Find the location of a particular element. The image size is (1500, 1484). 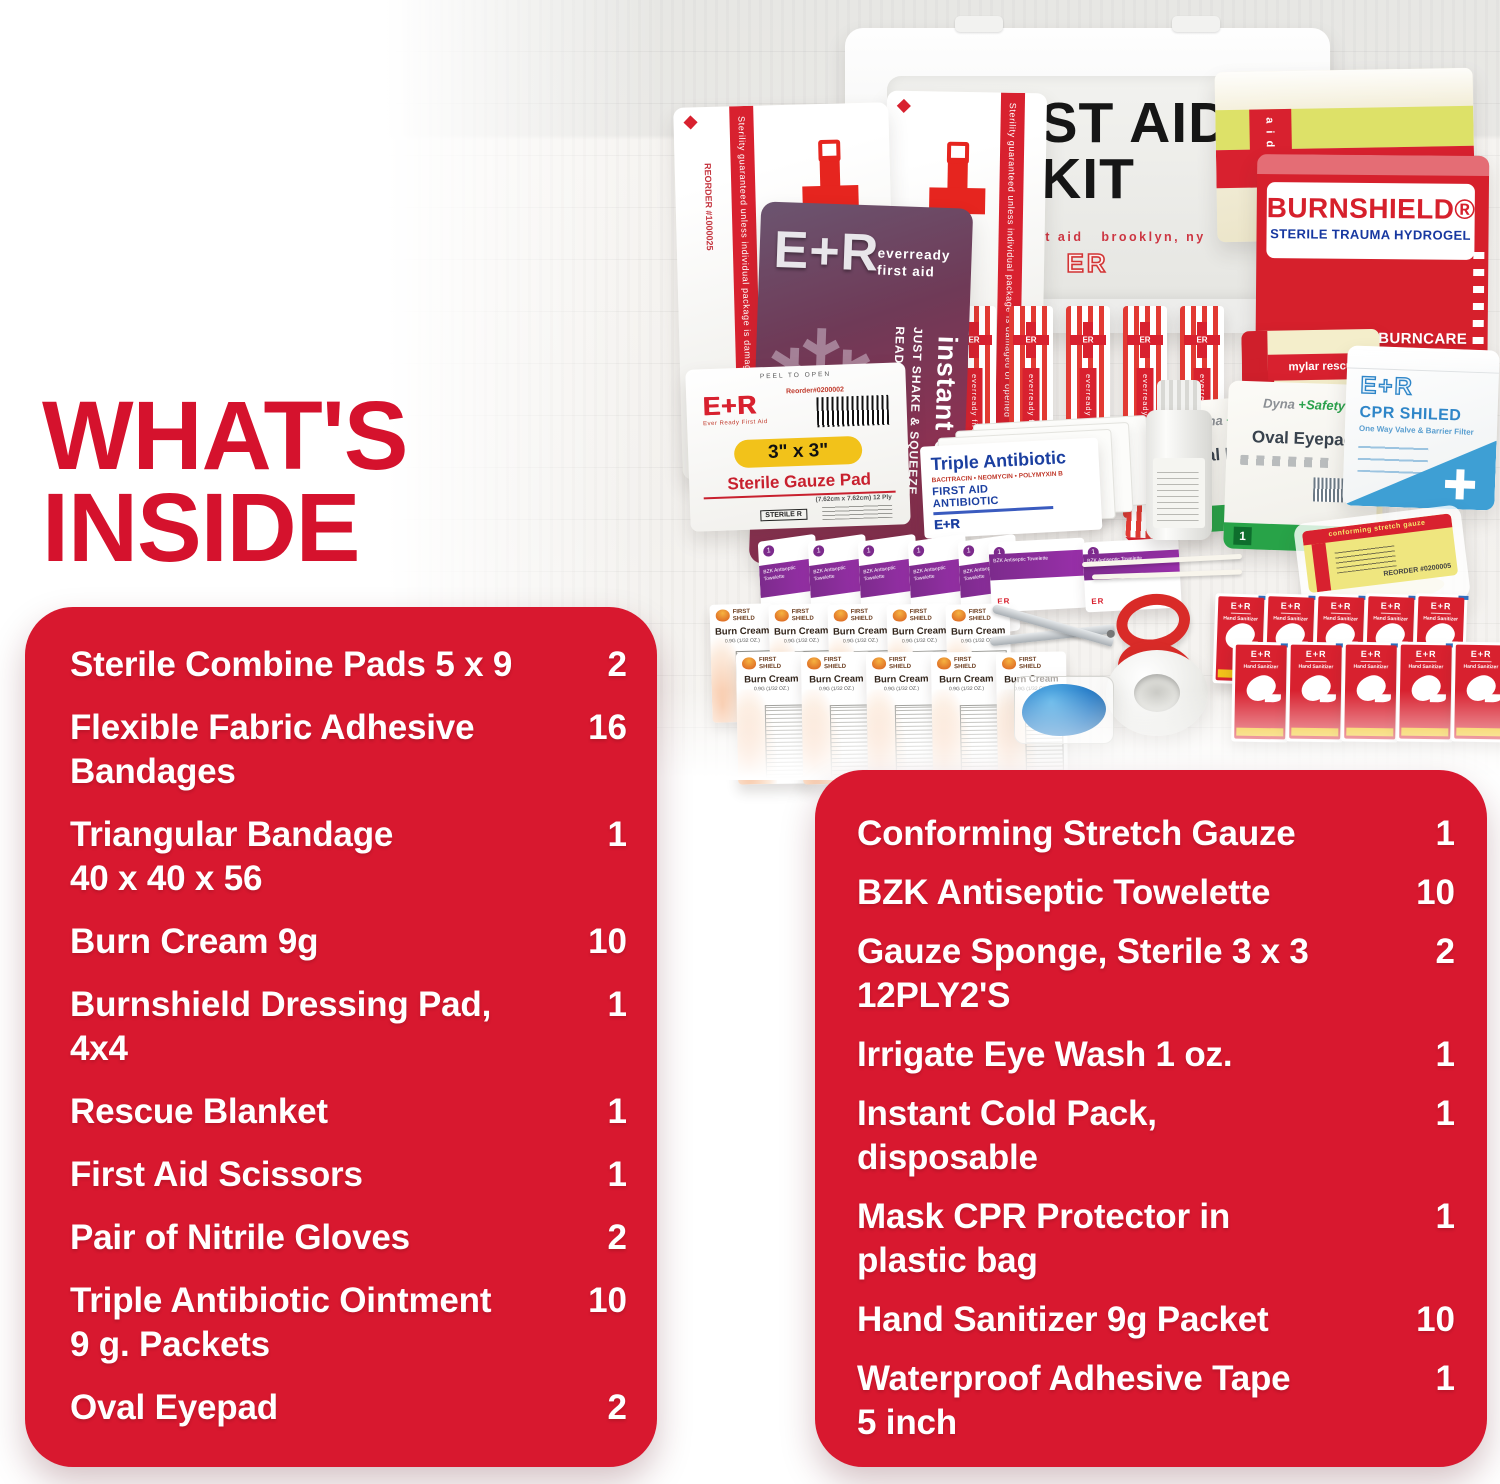

item-label: Irrigate Eye Wash 1 oz. is located at coordinates (1045, 1054).